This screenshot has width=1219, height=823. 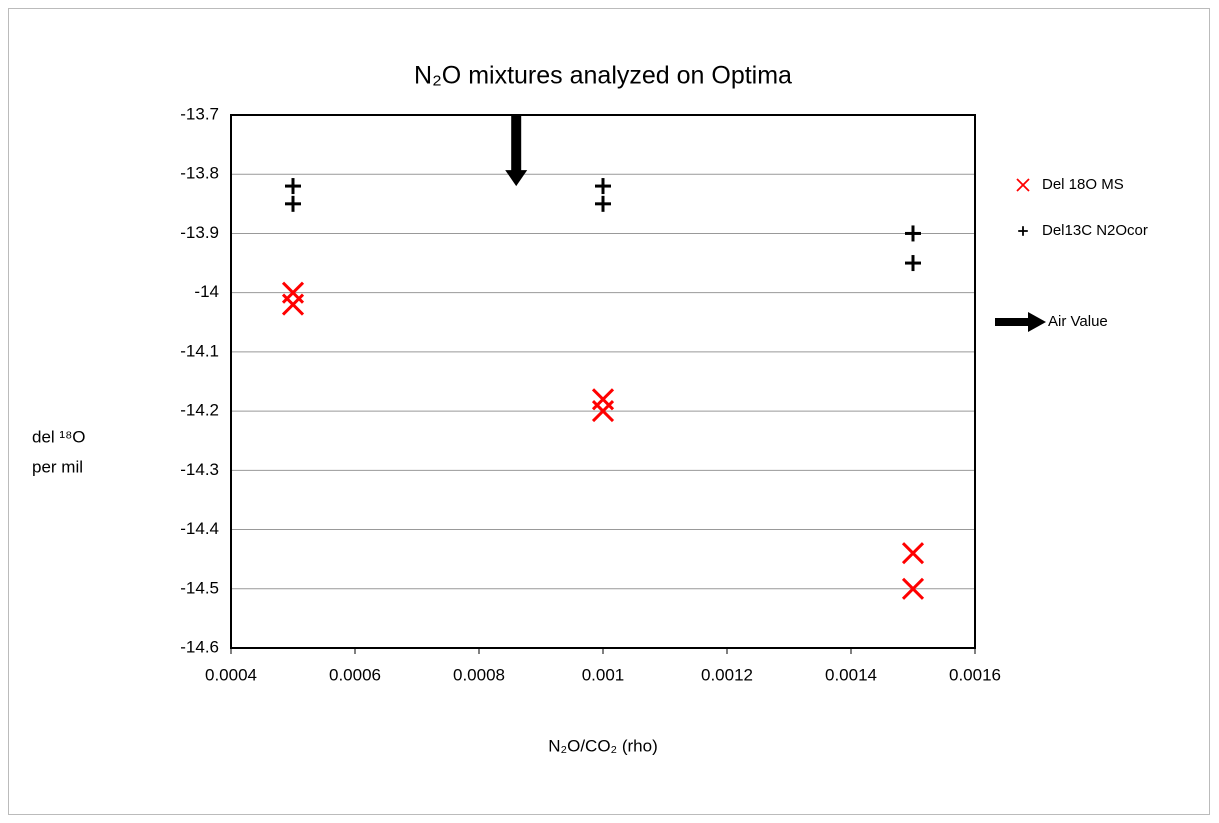 What do you see at coordinates (199, 232) in the screenshot?
I see `y-tick-label: -13.9` at bounding box center [199, 232].